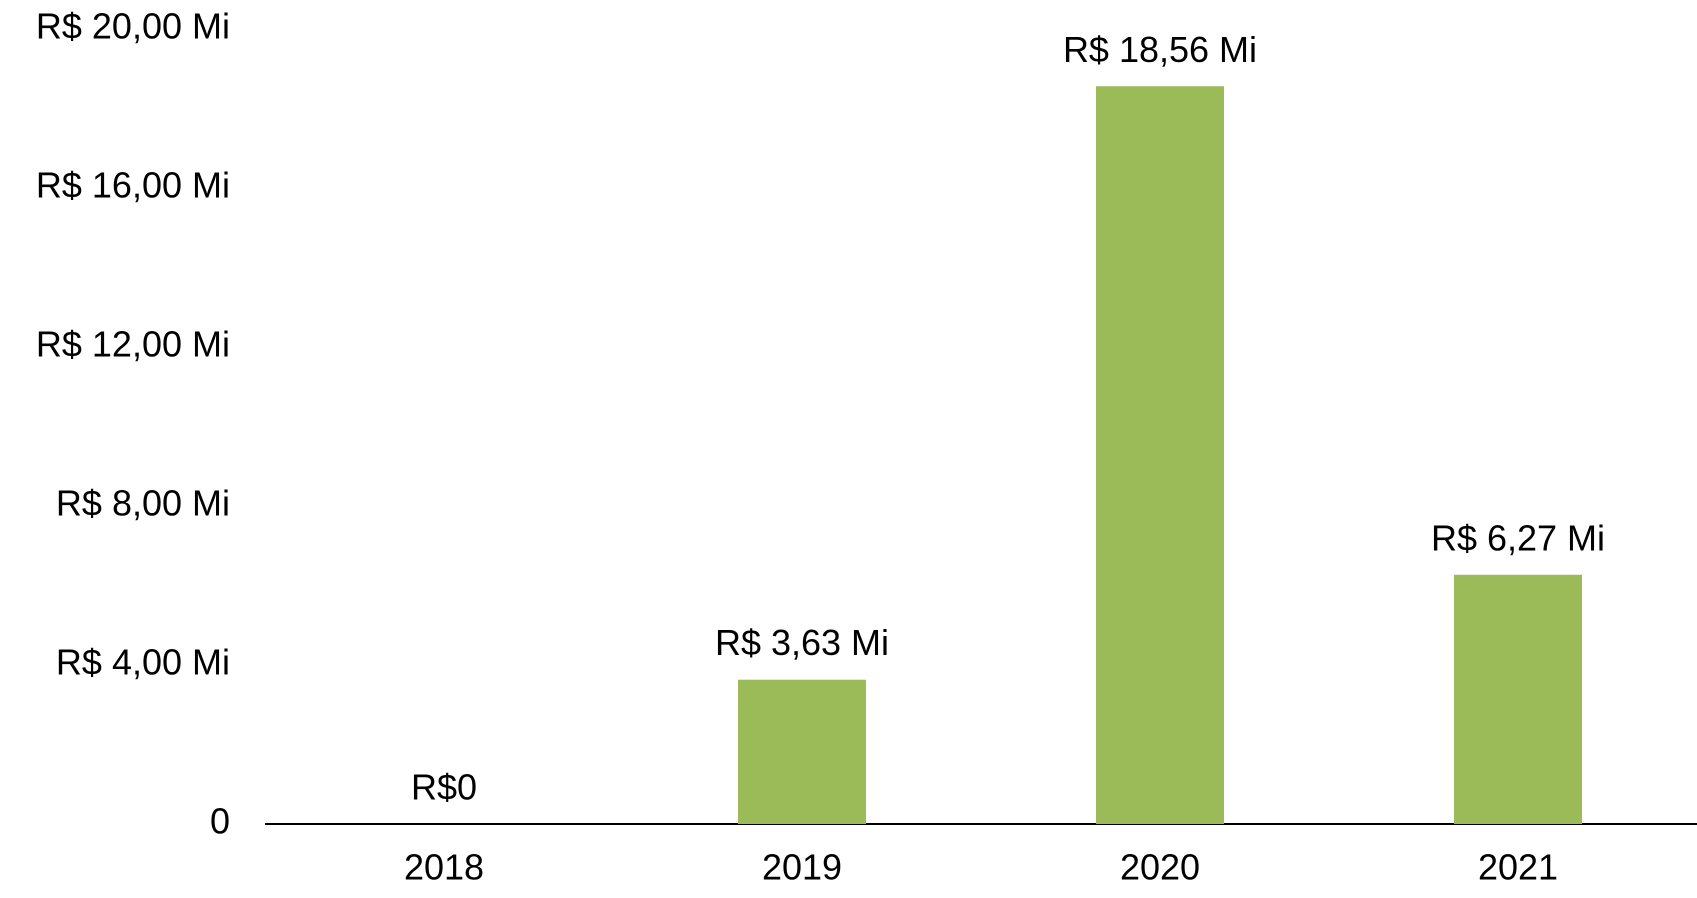  What do you see at coordinates (143, 662) in the screenshot?
I see `y-tick-label: R$ 4,00 Mi` at bounding box center [143, 662].